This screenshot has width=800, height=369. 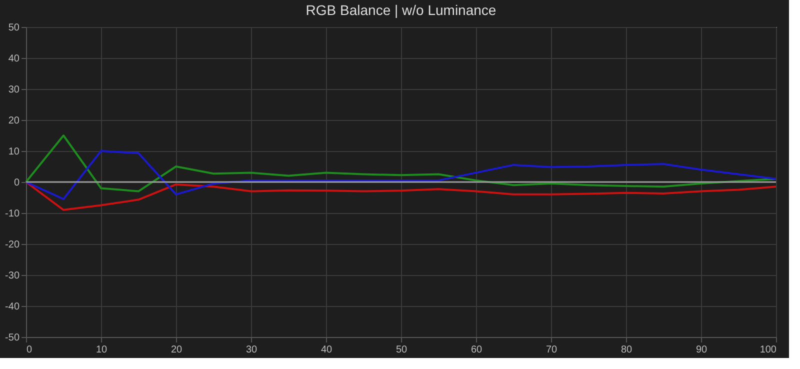 I want to click on y-tick-label: 20, so click(x=14, y=121).